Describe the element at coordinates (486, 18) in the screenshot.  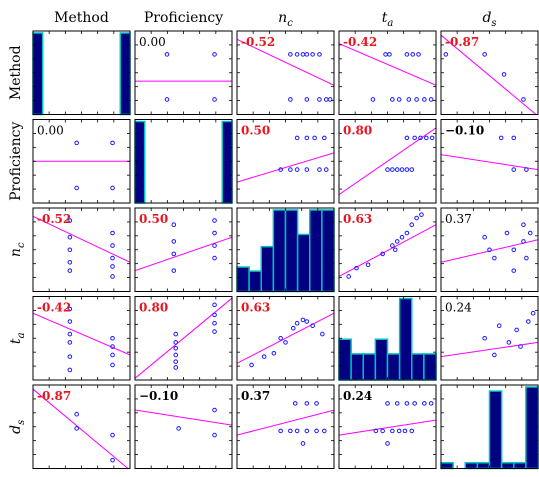
I see `label-main: d` at that location.